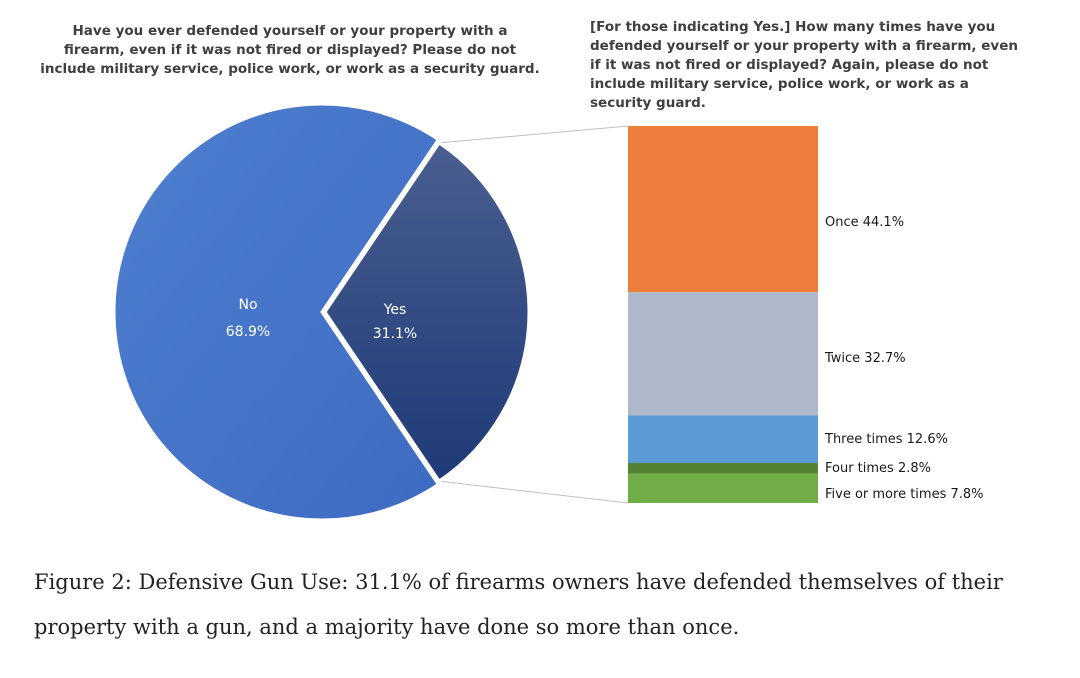 The width and height of the screenshot is (1080, 678). I want to click on pie-slice-yes, so click(427, 312).